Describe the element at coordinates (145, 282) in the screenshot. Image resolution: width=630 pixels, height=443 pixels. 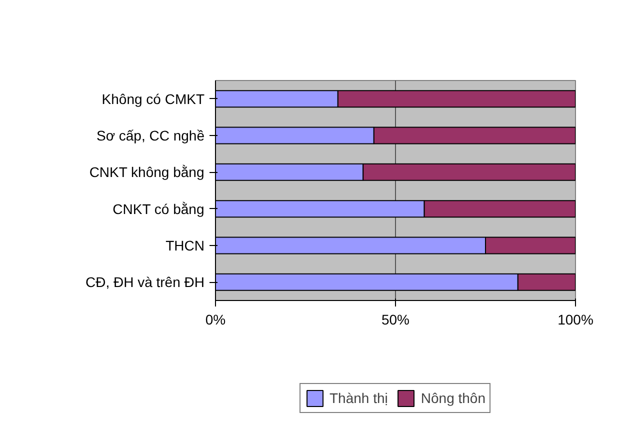
I see `y-tick-label: CĐ, ĐH và trên ĐH` at that location.